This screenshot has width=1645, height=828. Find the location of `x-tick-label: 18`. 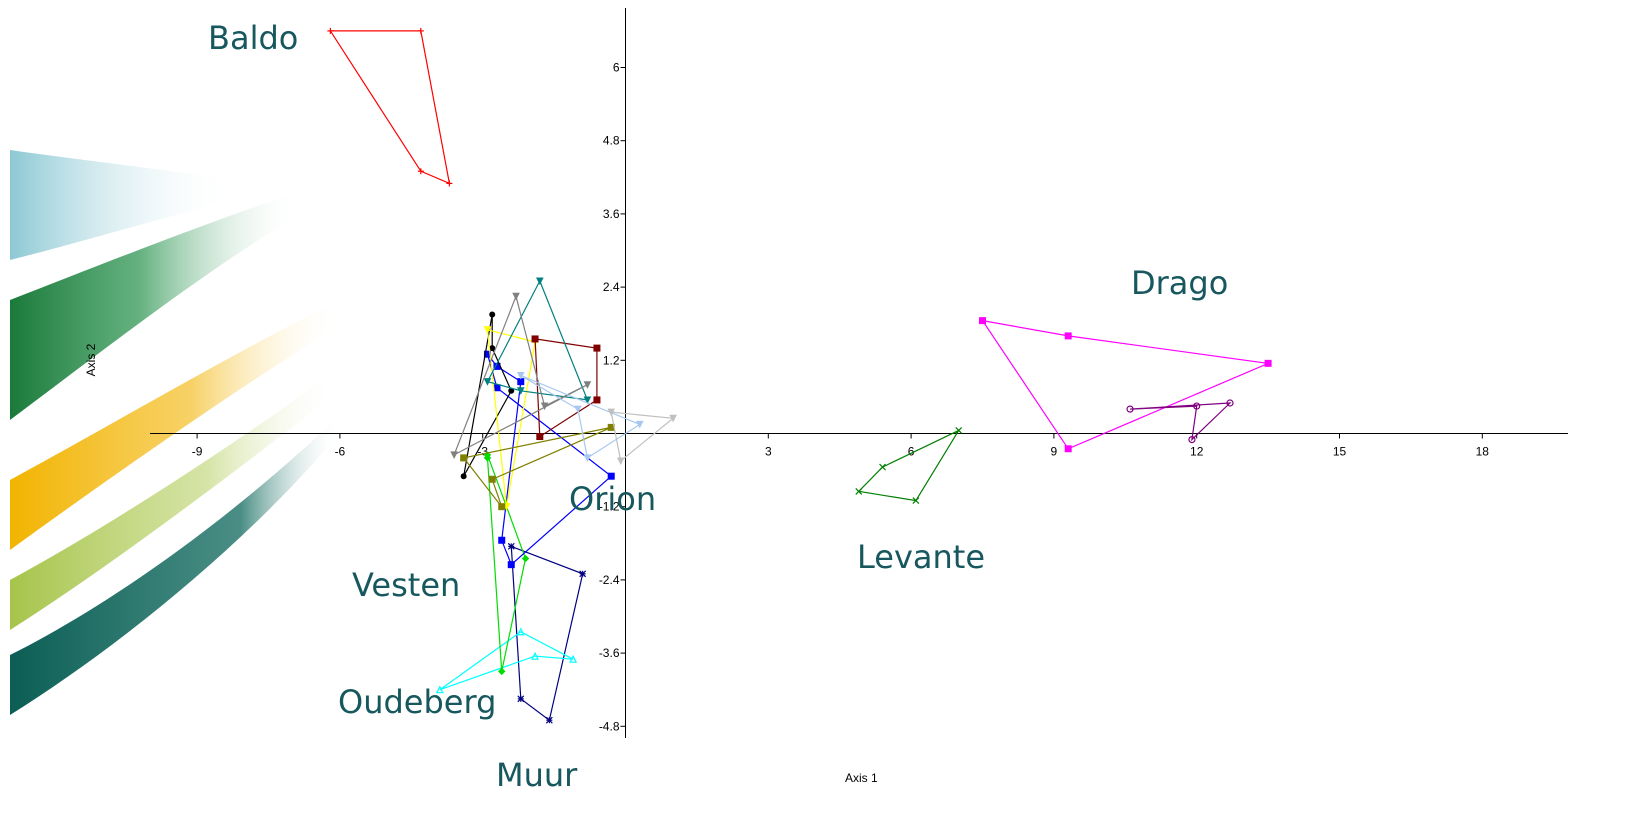

x-tick-label: 18 is located at coordinates (1483, 452).